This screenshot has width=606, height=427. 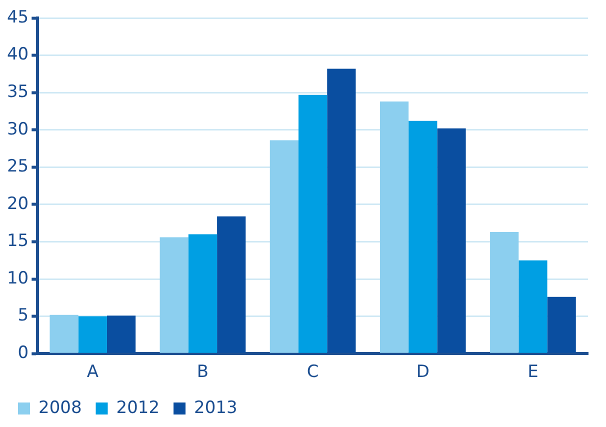 I want to click on y-tick-label: 45, so click(x=17, y=17).